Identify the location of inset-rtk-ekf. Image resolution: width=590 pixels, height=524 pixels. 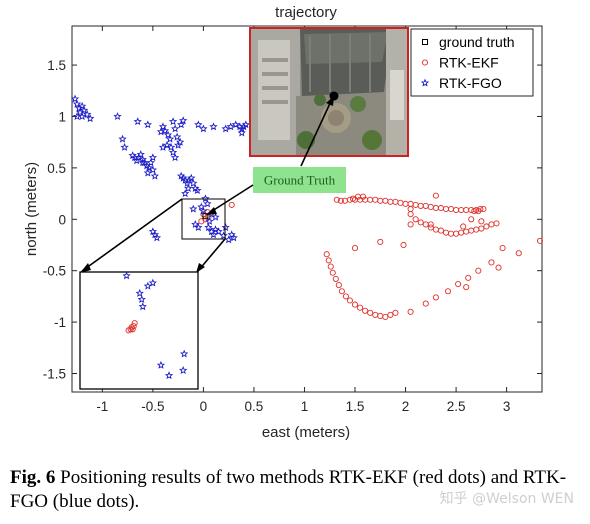
(131, 327).